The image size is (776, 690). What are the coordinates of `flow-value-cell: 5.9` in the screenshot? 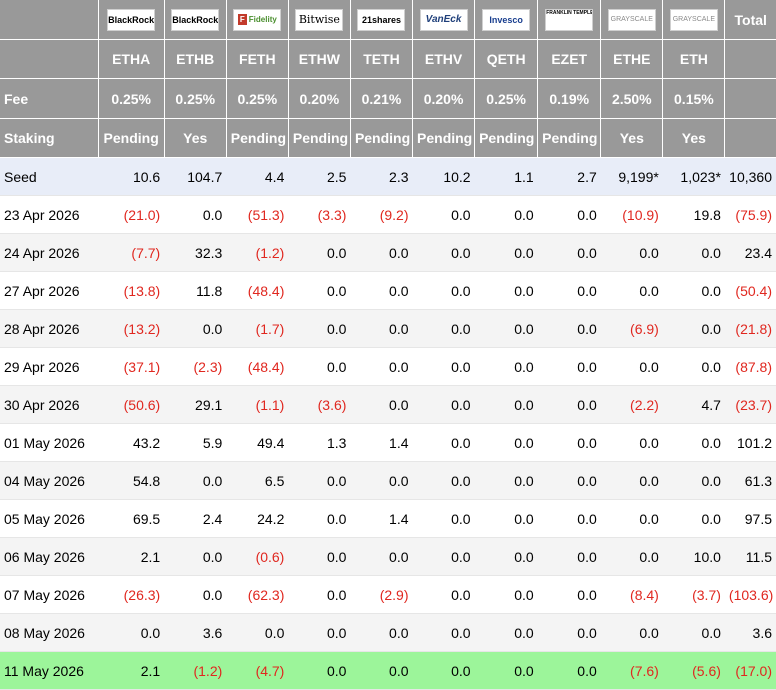 It's located at (195, 442).